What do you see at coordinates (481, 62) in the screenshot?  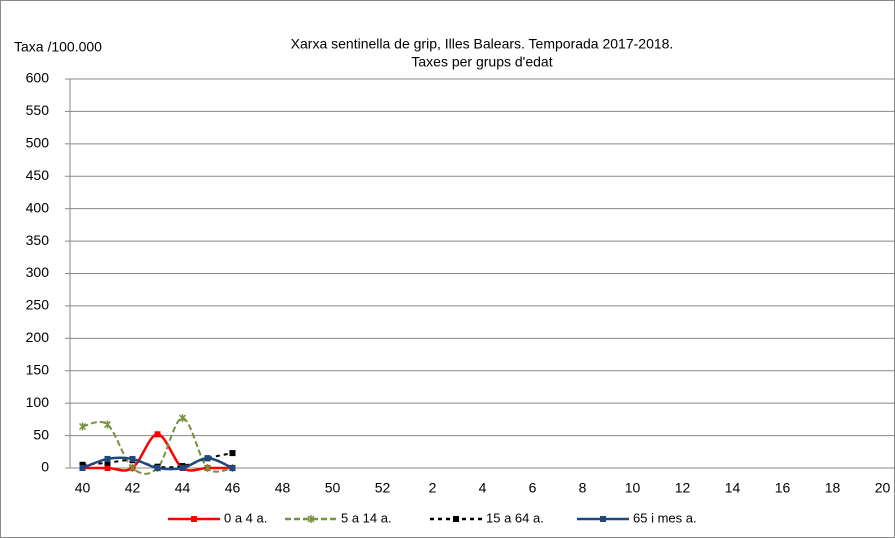 I see `chart-subtitle: Taxes per grups d'edat` at bounding box center [481, 62].